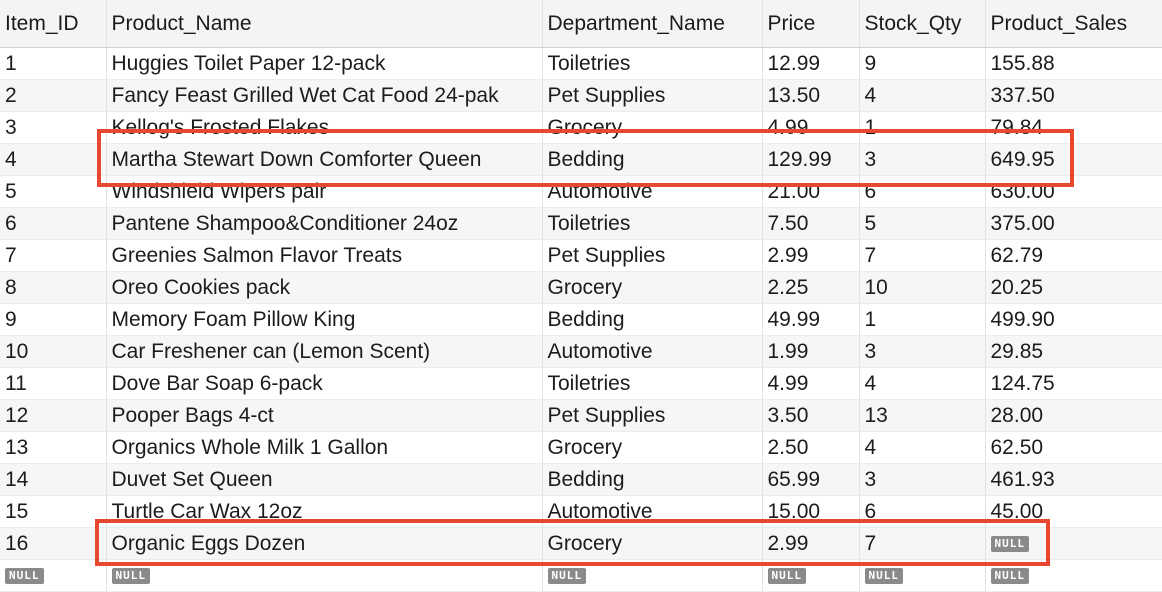 Image resolution: width=1162 pixels, height=592 pixels. Describe the element at coordinates (922, 287) in the screenshot. I see `cell-stock-qty: 10` at that location.